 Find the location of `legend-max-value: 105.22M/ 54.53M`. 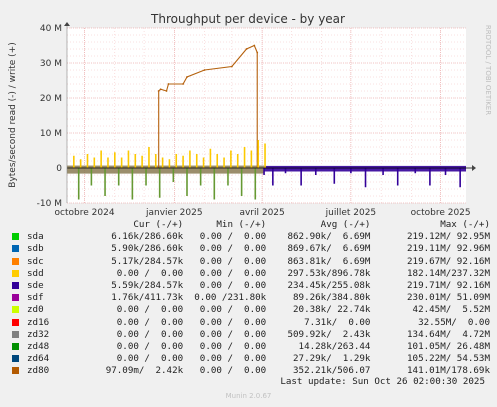

legend-max-value: 105.22M/ 54.53M is located at coordinates (448, 359).